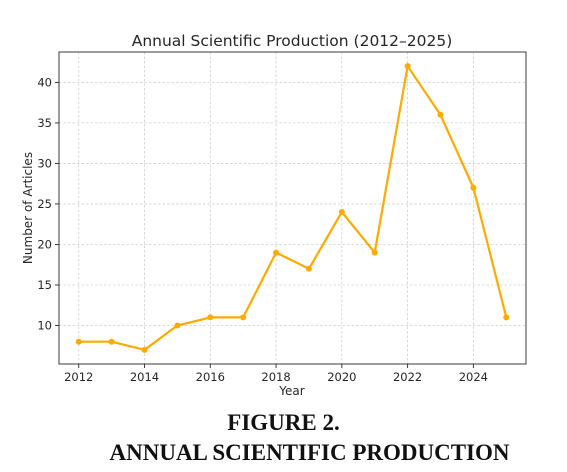 This screenshot has height=472, width=567. What do you see at coordinates (78, 377) in the screenshot?
I see `x-tick-label: 2012` at bounding box center [78, 377].